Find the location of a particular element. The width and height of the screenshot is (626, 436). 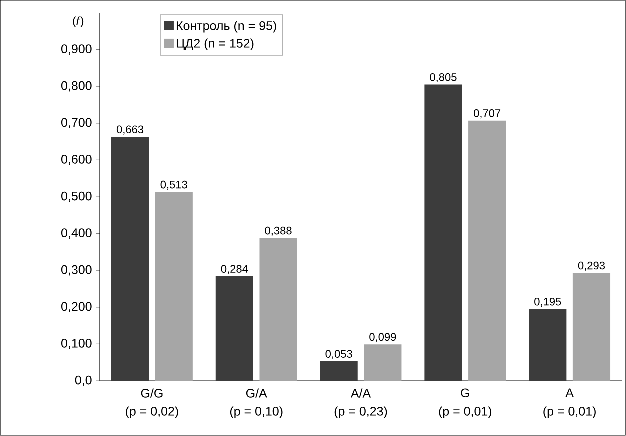

data-label: 0,513 is located at coordinates (174, 185).